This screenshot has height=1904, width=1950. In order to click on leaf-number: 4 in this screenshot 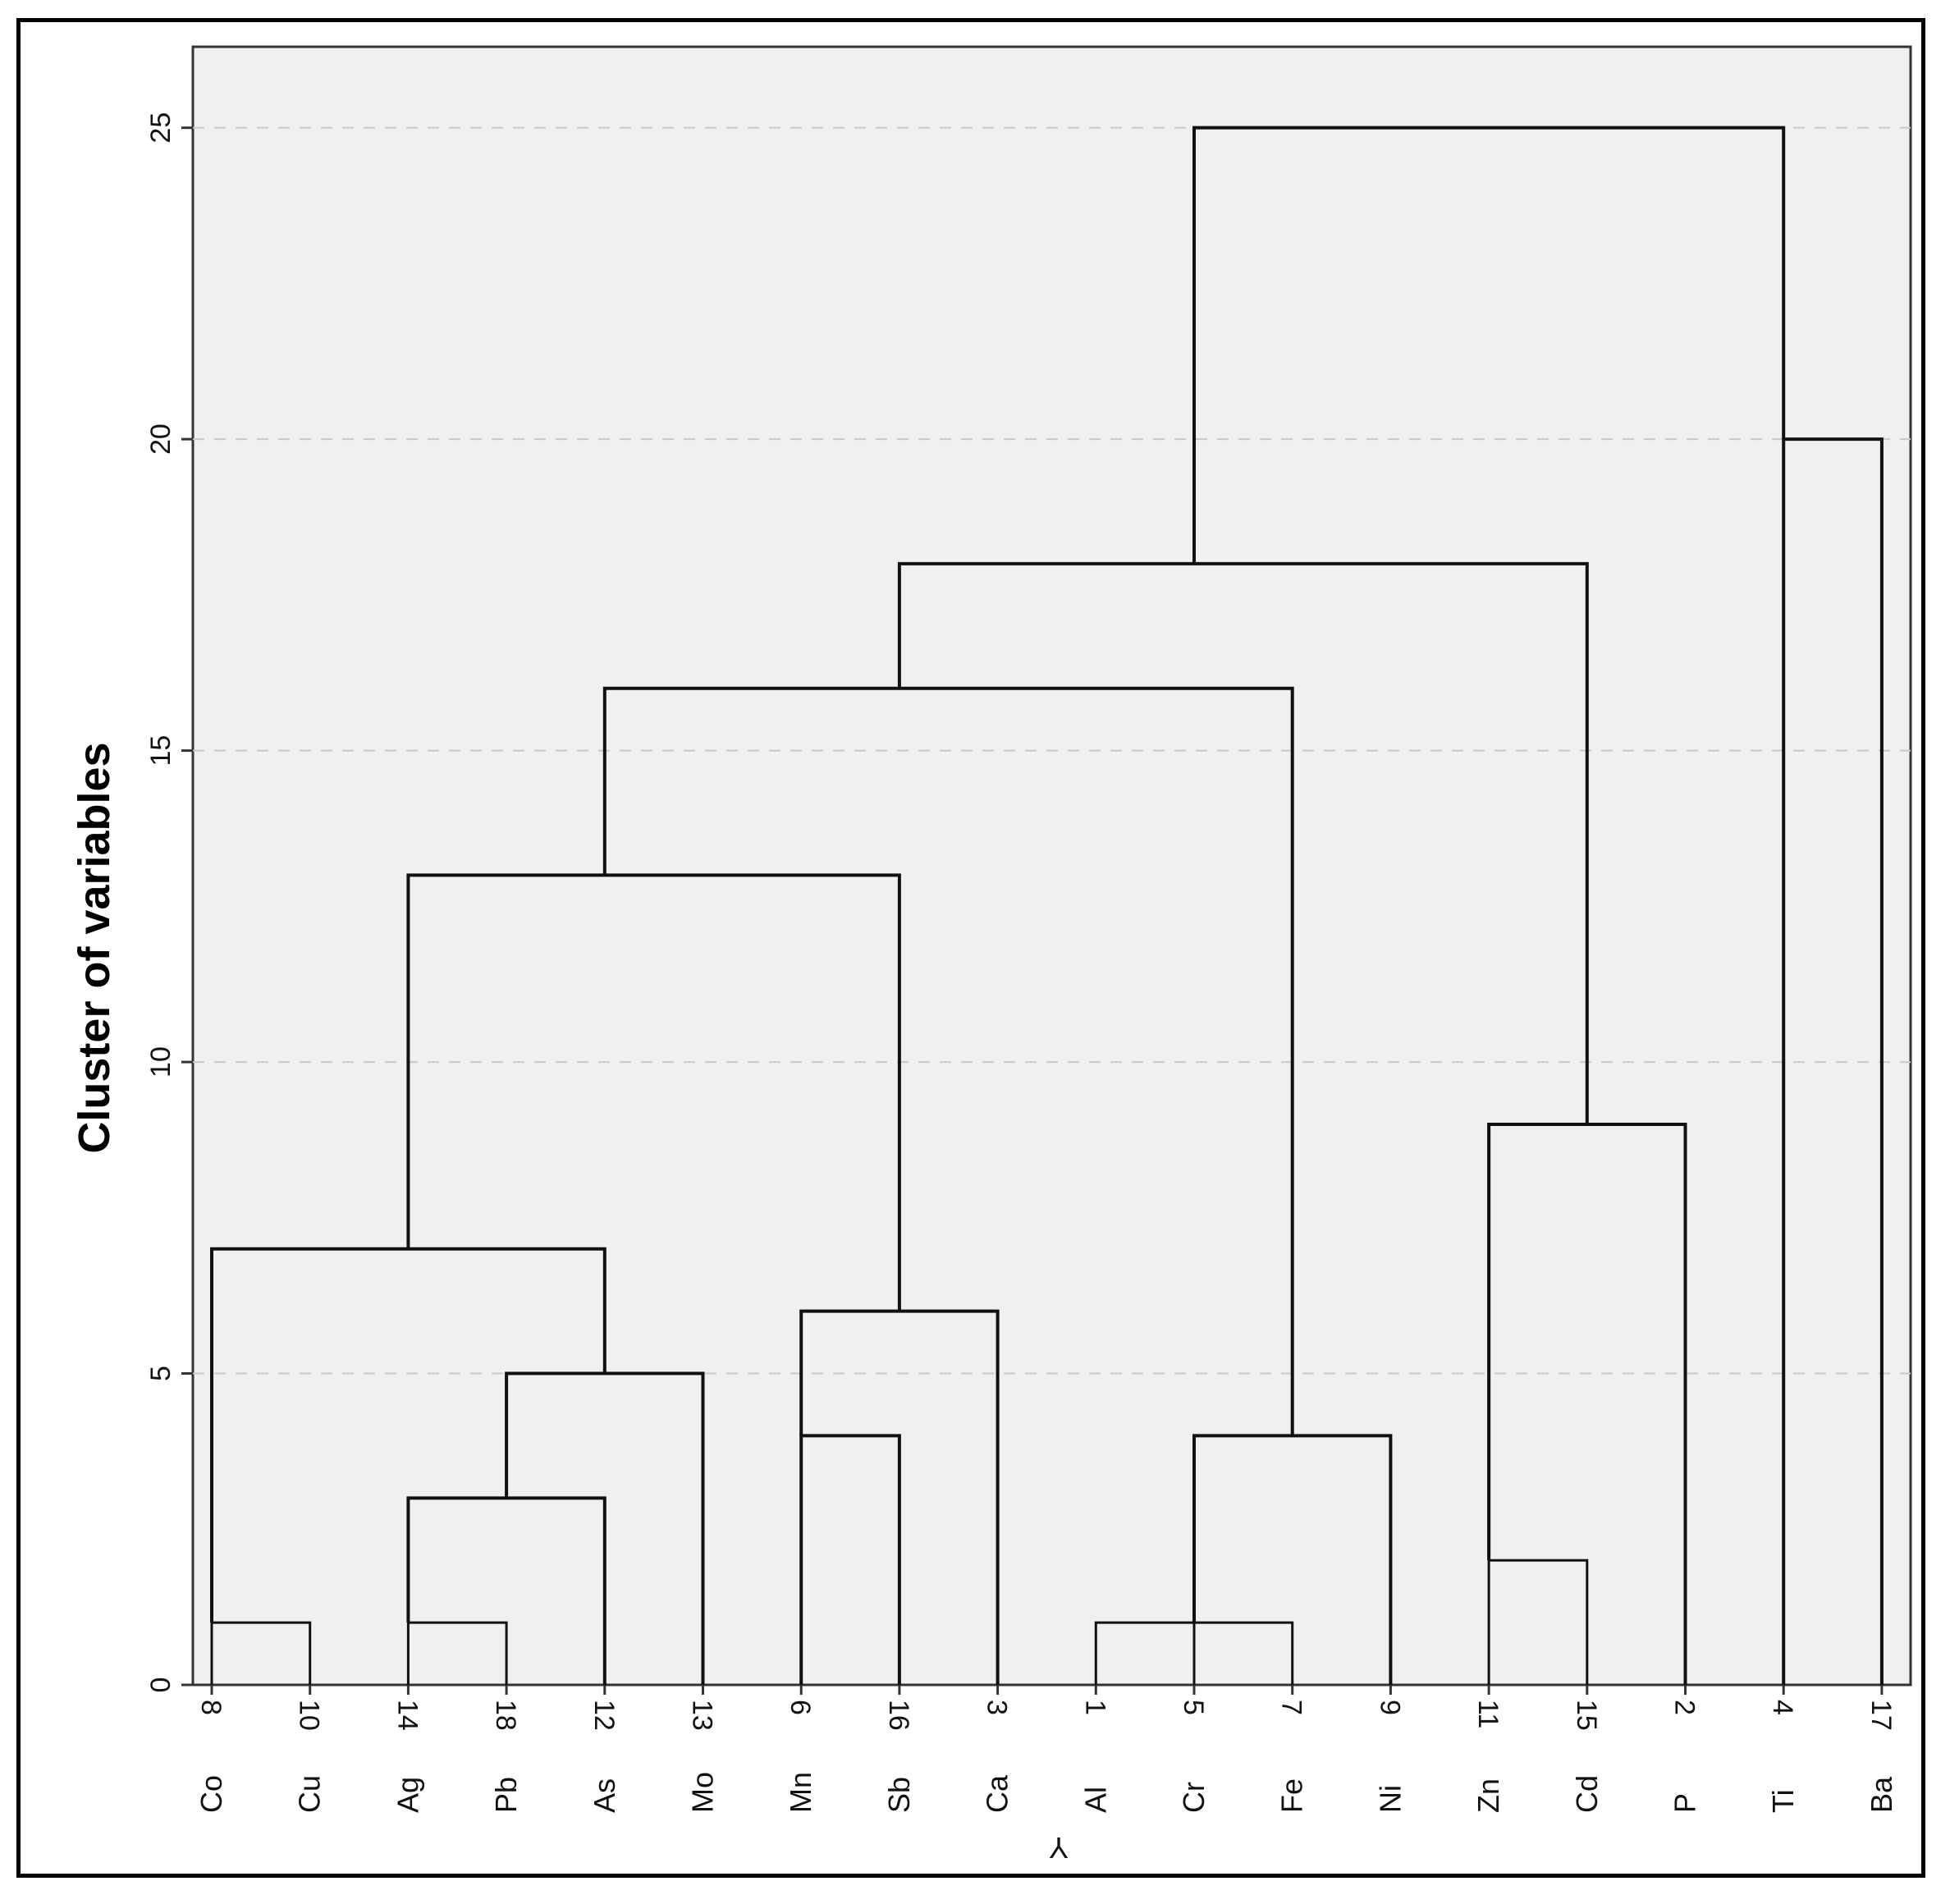, I will do `click(1782, 1707)`.